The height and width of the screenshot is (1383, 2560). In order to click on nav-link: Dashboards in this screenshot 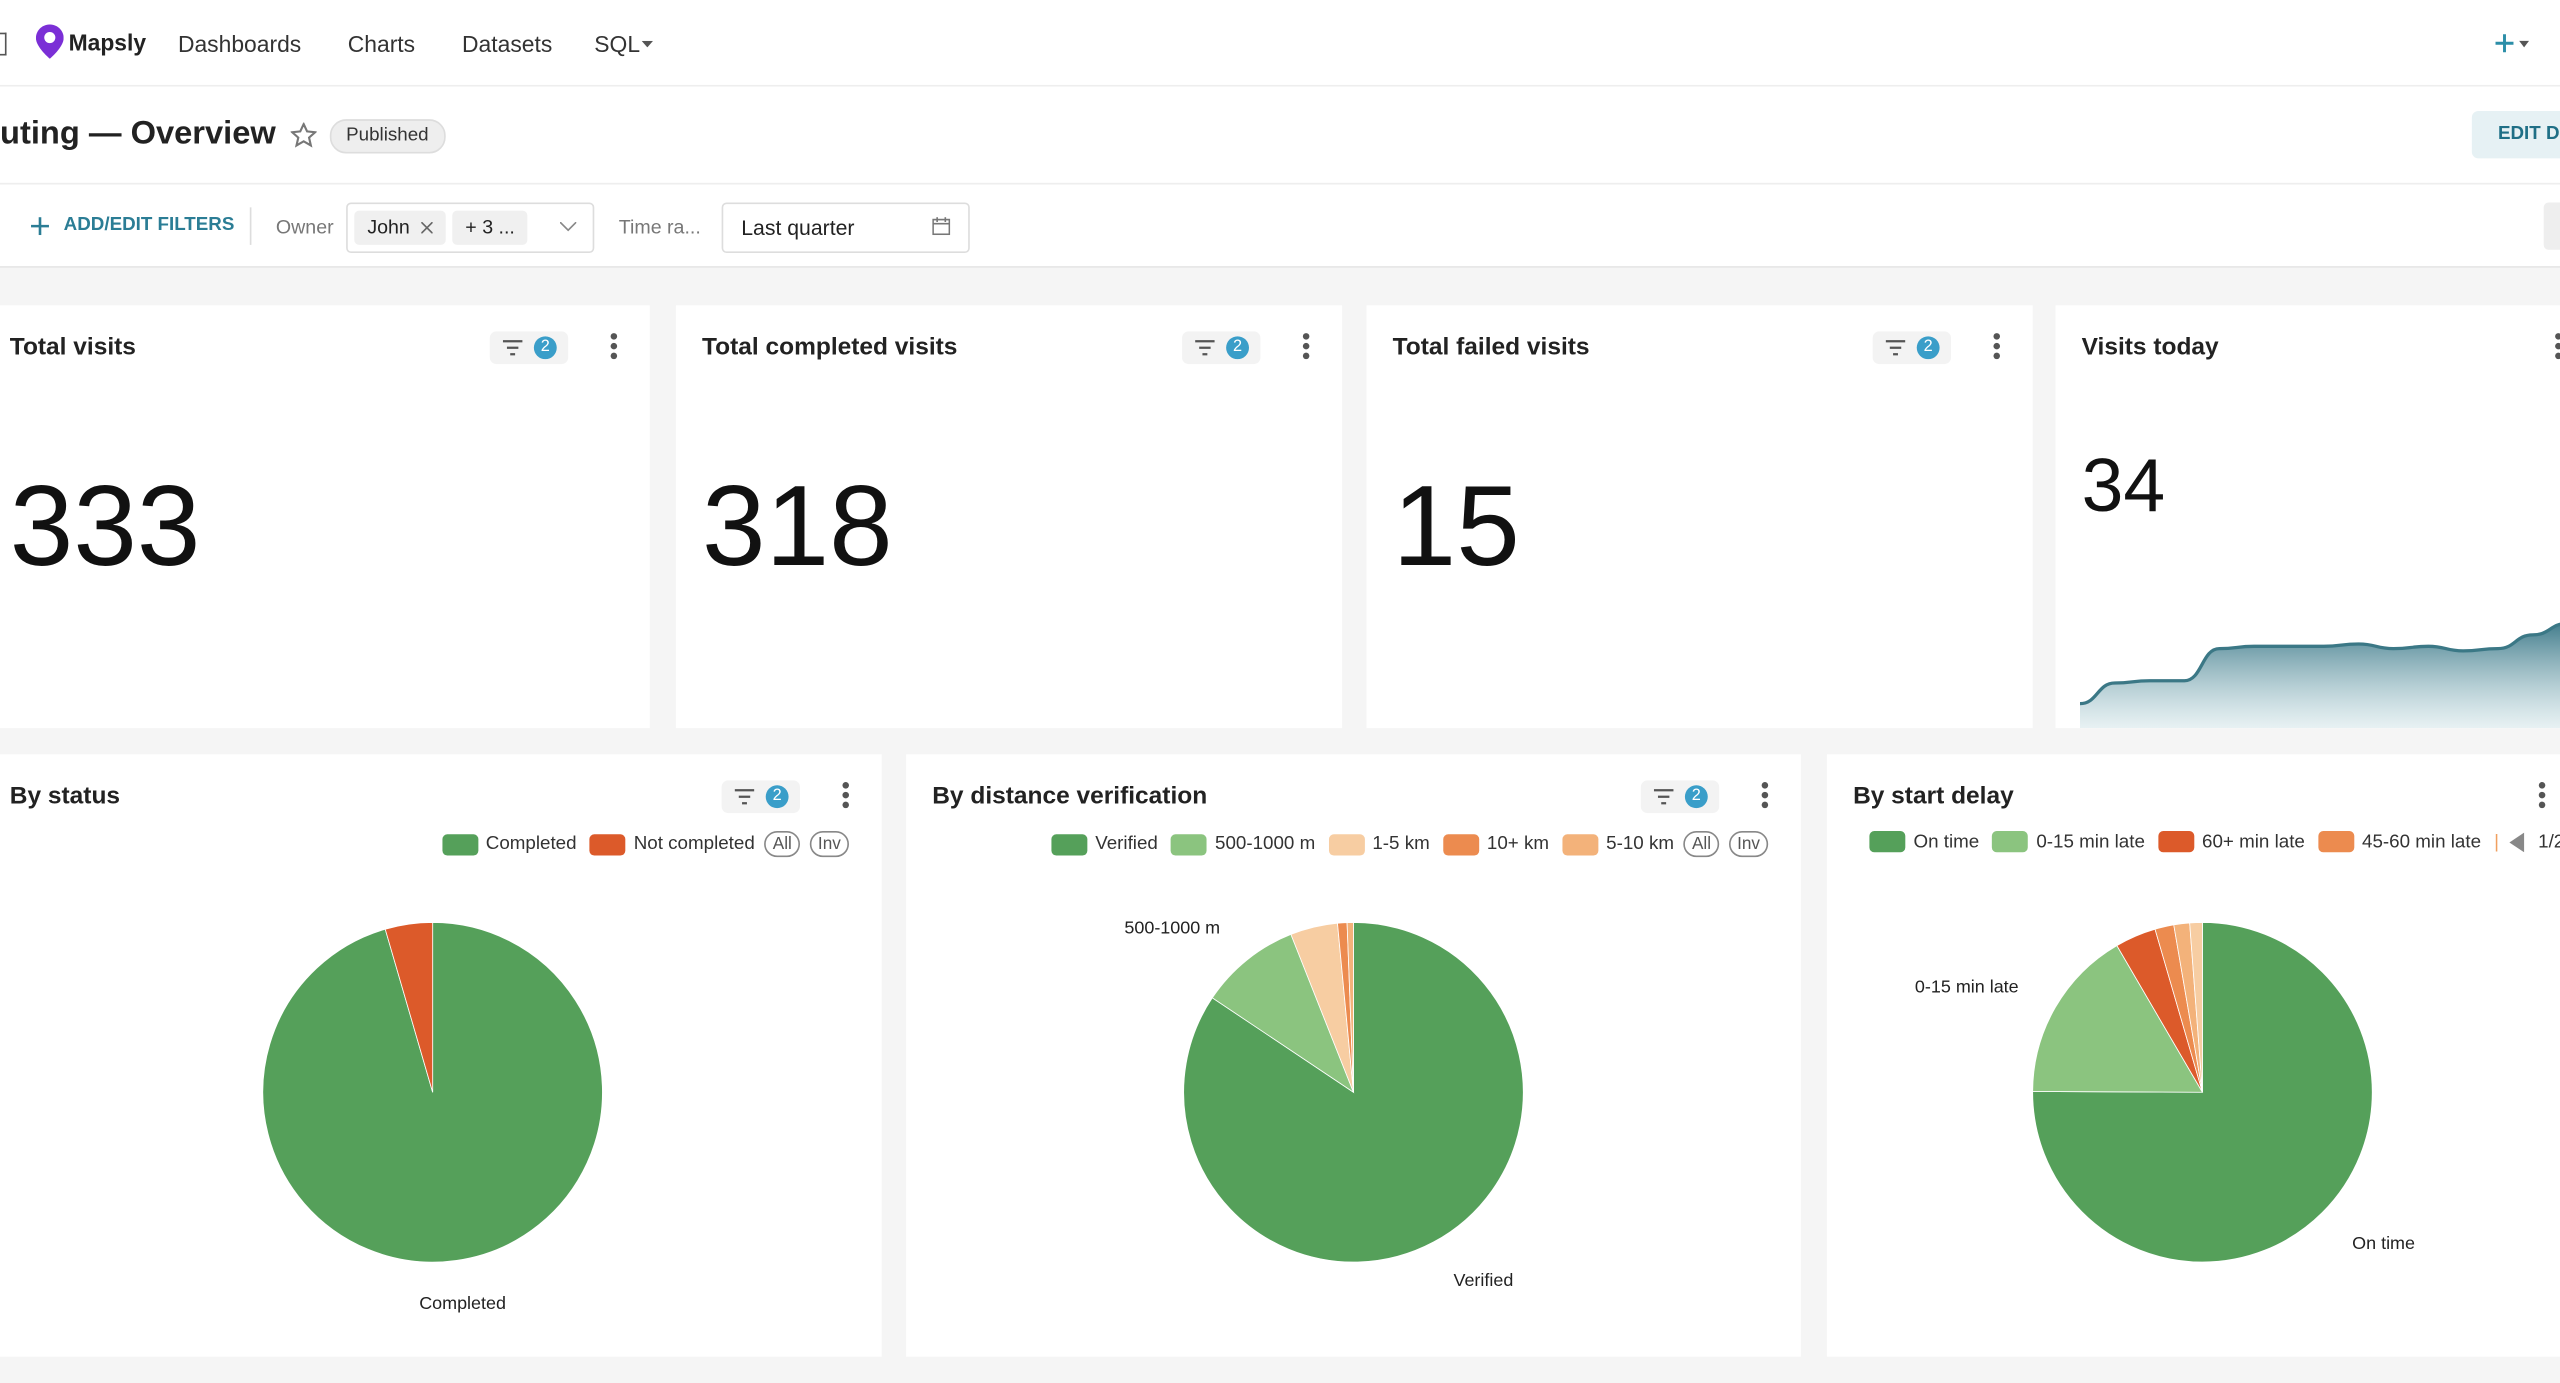, I will do `click(239, 44)`.